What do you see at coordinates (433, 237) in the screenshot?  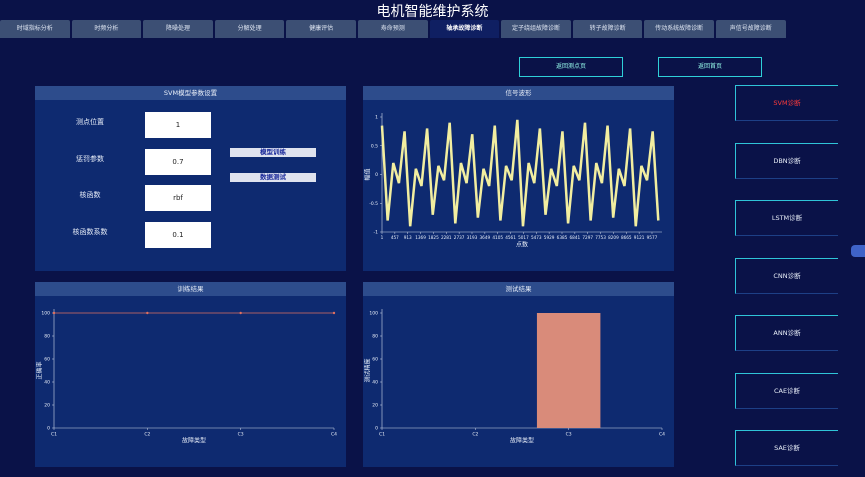 I see `x-tick-label: 1825` at bounding box center [433, 237].